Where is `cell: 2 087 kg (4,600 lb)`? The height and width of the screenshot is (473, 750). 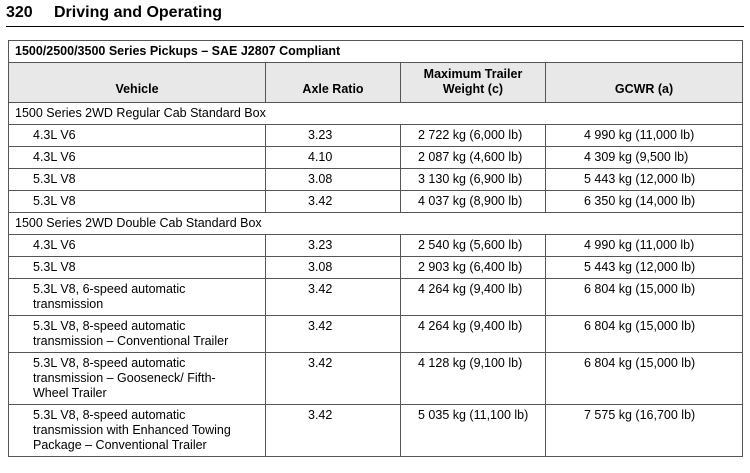 cell: 2 087 kg (4,600 lb) is located at coordinates (473, 157).